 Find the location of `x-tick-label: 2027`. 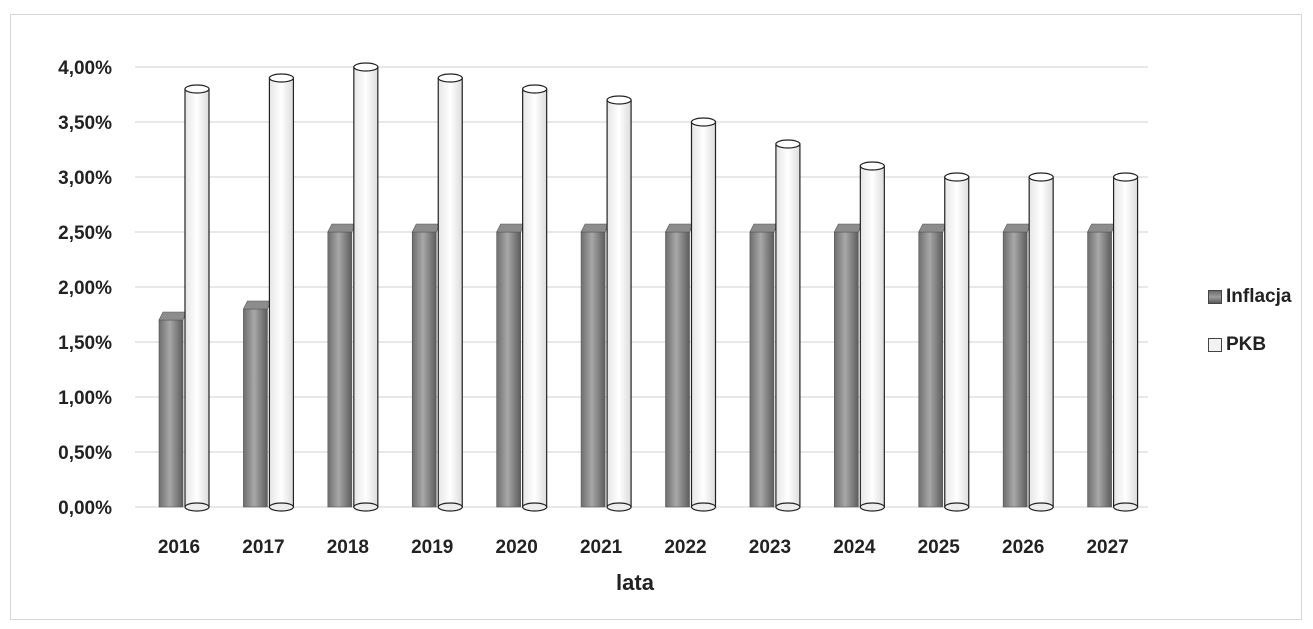

x-tick-label: 2027 is located at coordinates (1107, 547).